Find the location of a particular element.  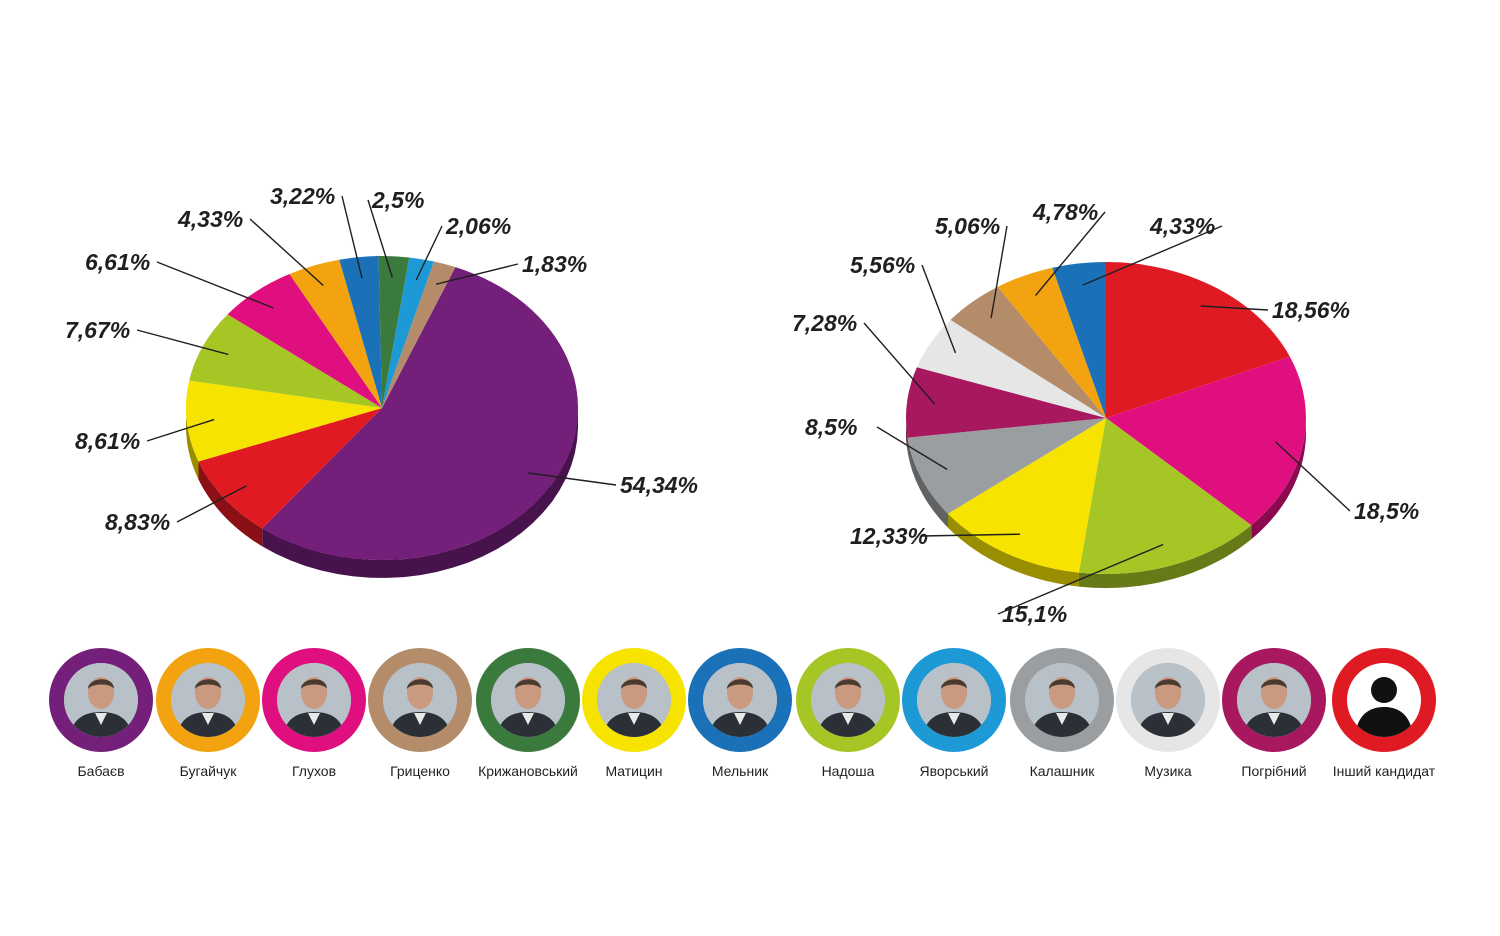

candidate-name: Музика is located at coordinates (1168, 771).